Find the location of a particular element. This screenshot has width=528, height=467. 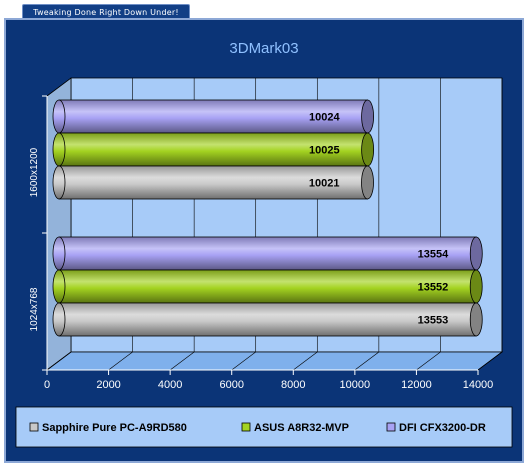

bar-value-label: 13553 is located at coordinates (433, 321).